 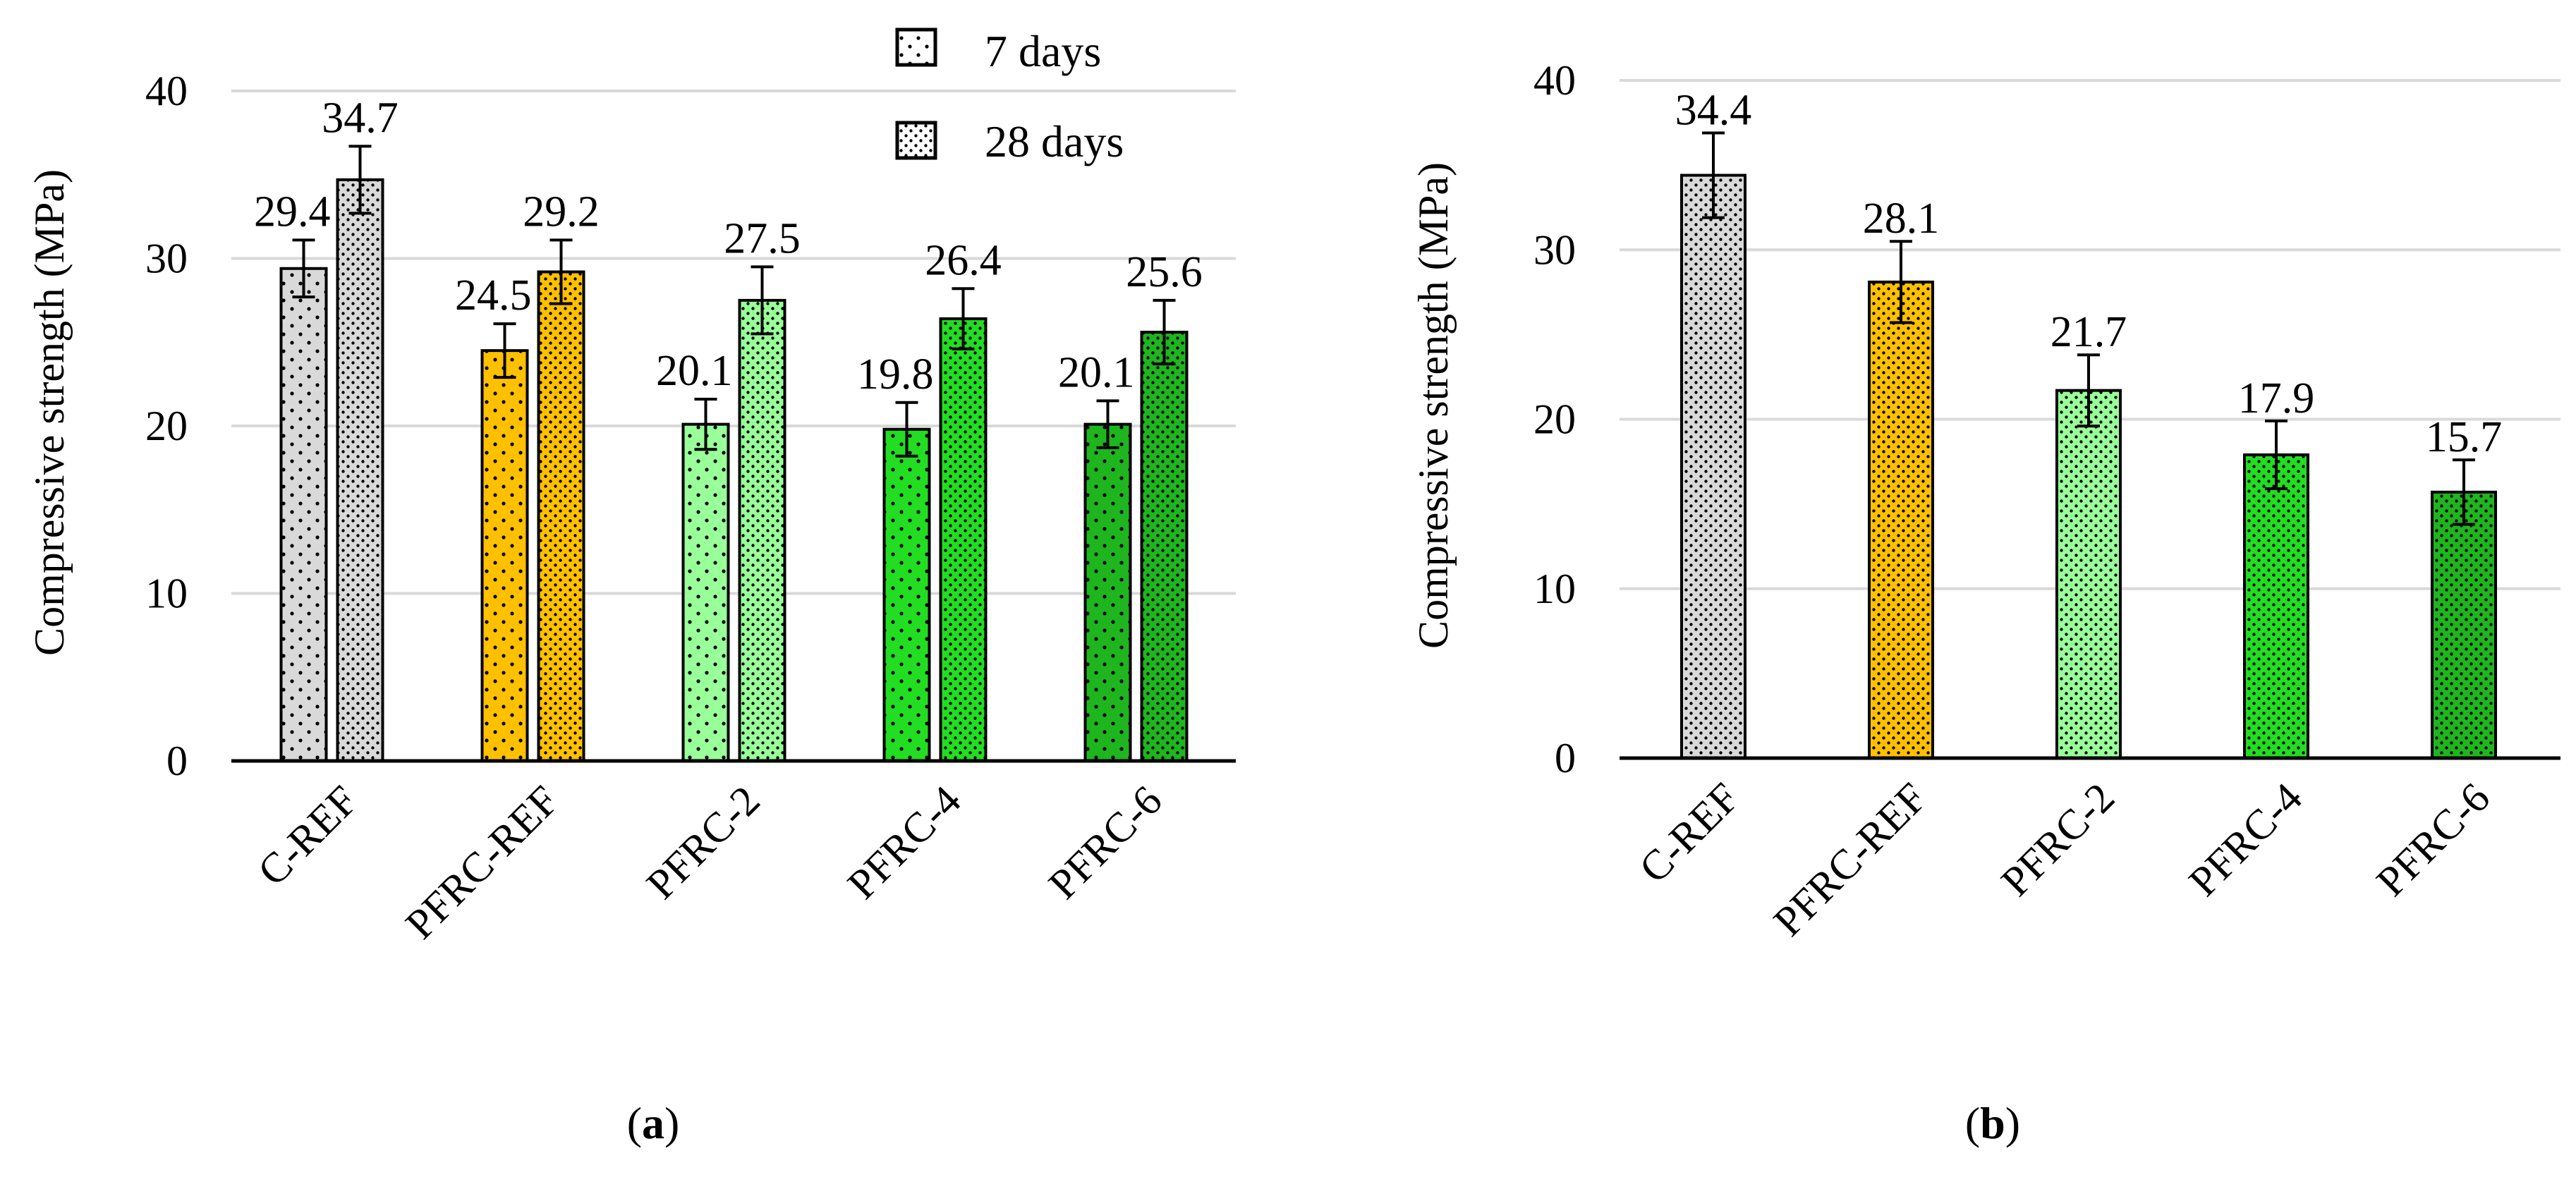 I want to click on chart-a-pfrc-ref-28-days-data-label: 29.2, so click(x=561, y=212).